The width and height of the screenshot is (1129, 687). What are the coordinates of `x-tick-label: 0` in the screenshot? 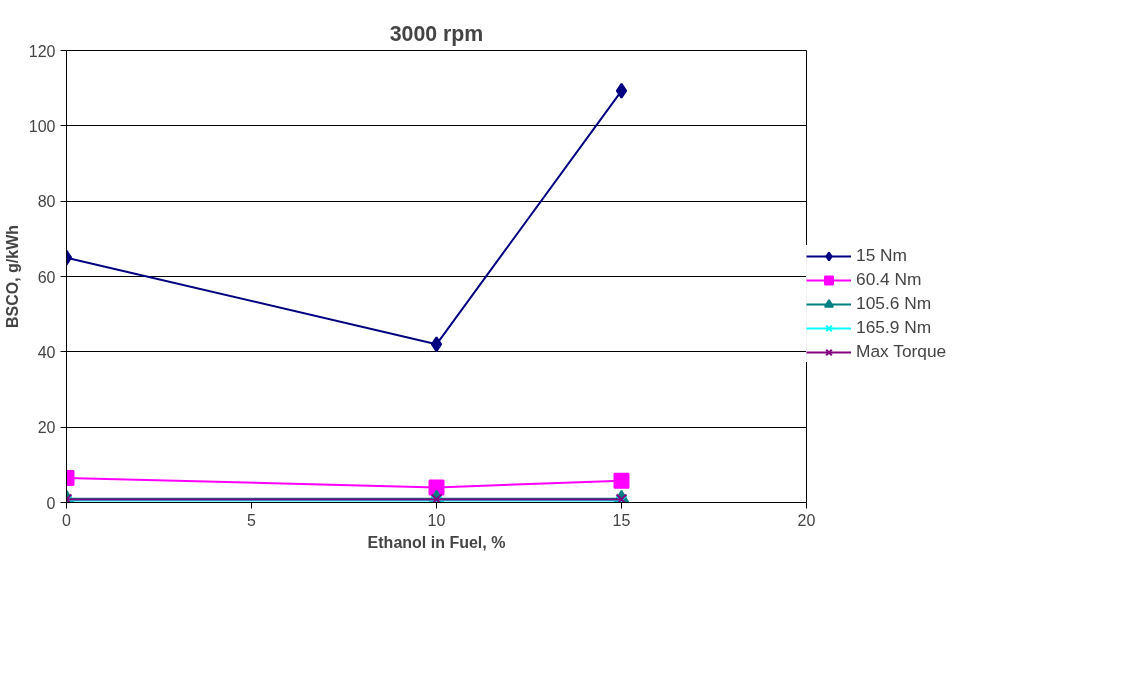 It's located at (67, 520).